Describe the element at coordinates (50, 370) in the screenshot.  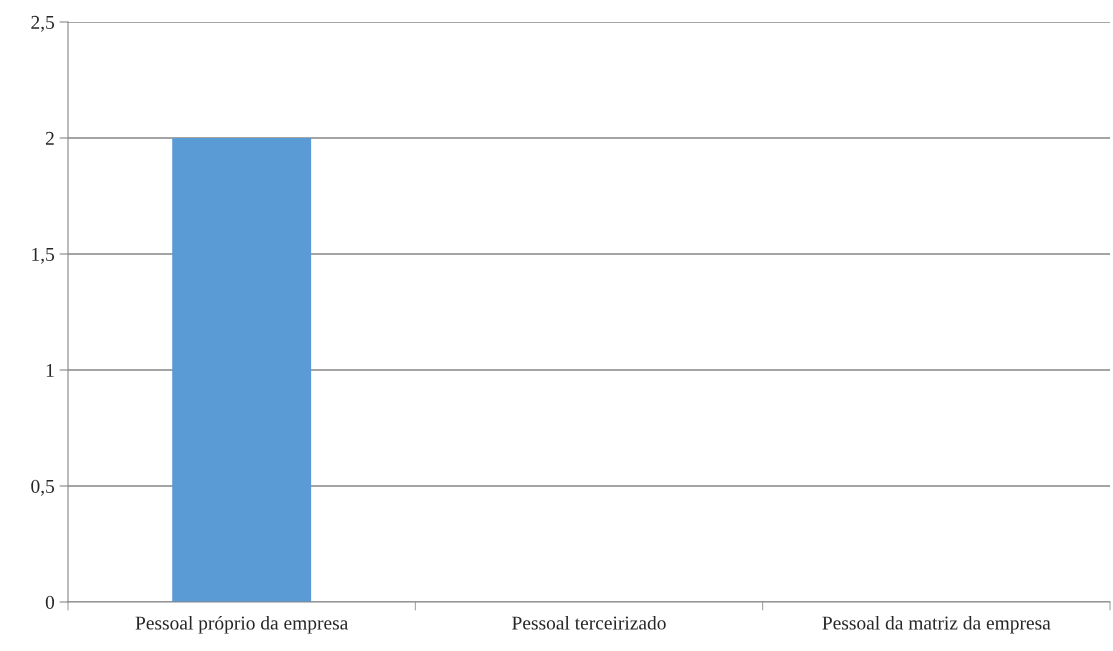
I see `y-tick-label: 1` at that location.